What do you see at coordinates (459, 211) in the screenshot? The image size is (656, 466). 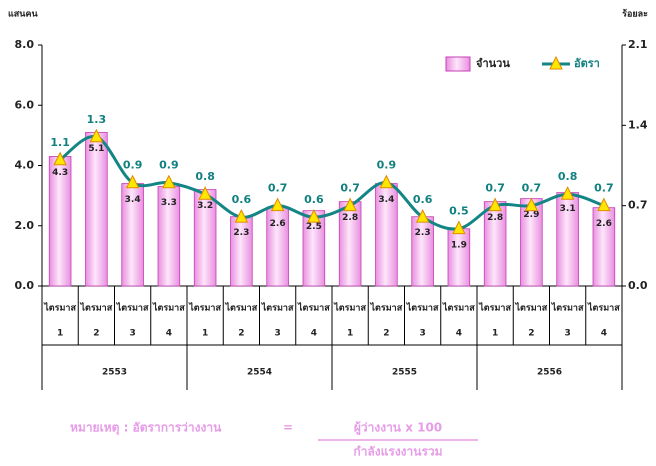 I see `rate-value-label: 0.5` at bounding box center [459, 211].